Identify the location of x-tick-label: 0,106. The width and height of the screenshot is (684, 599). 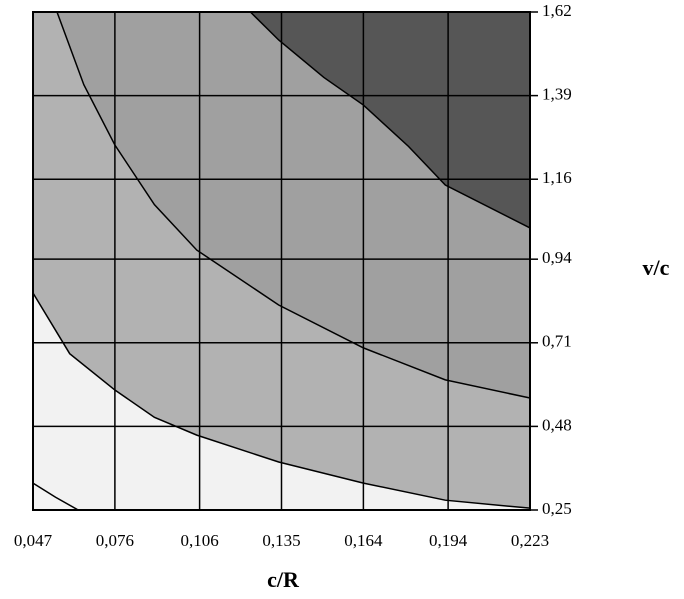
(199, 540).